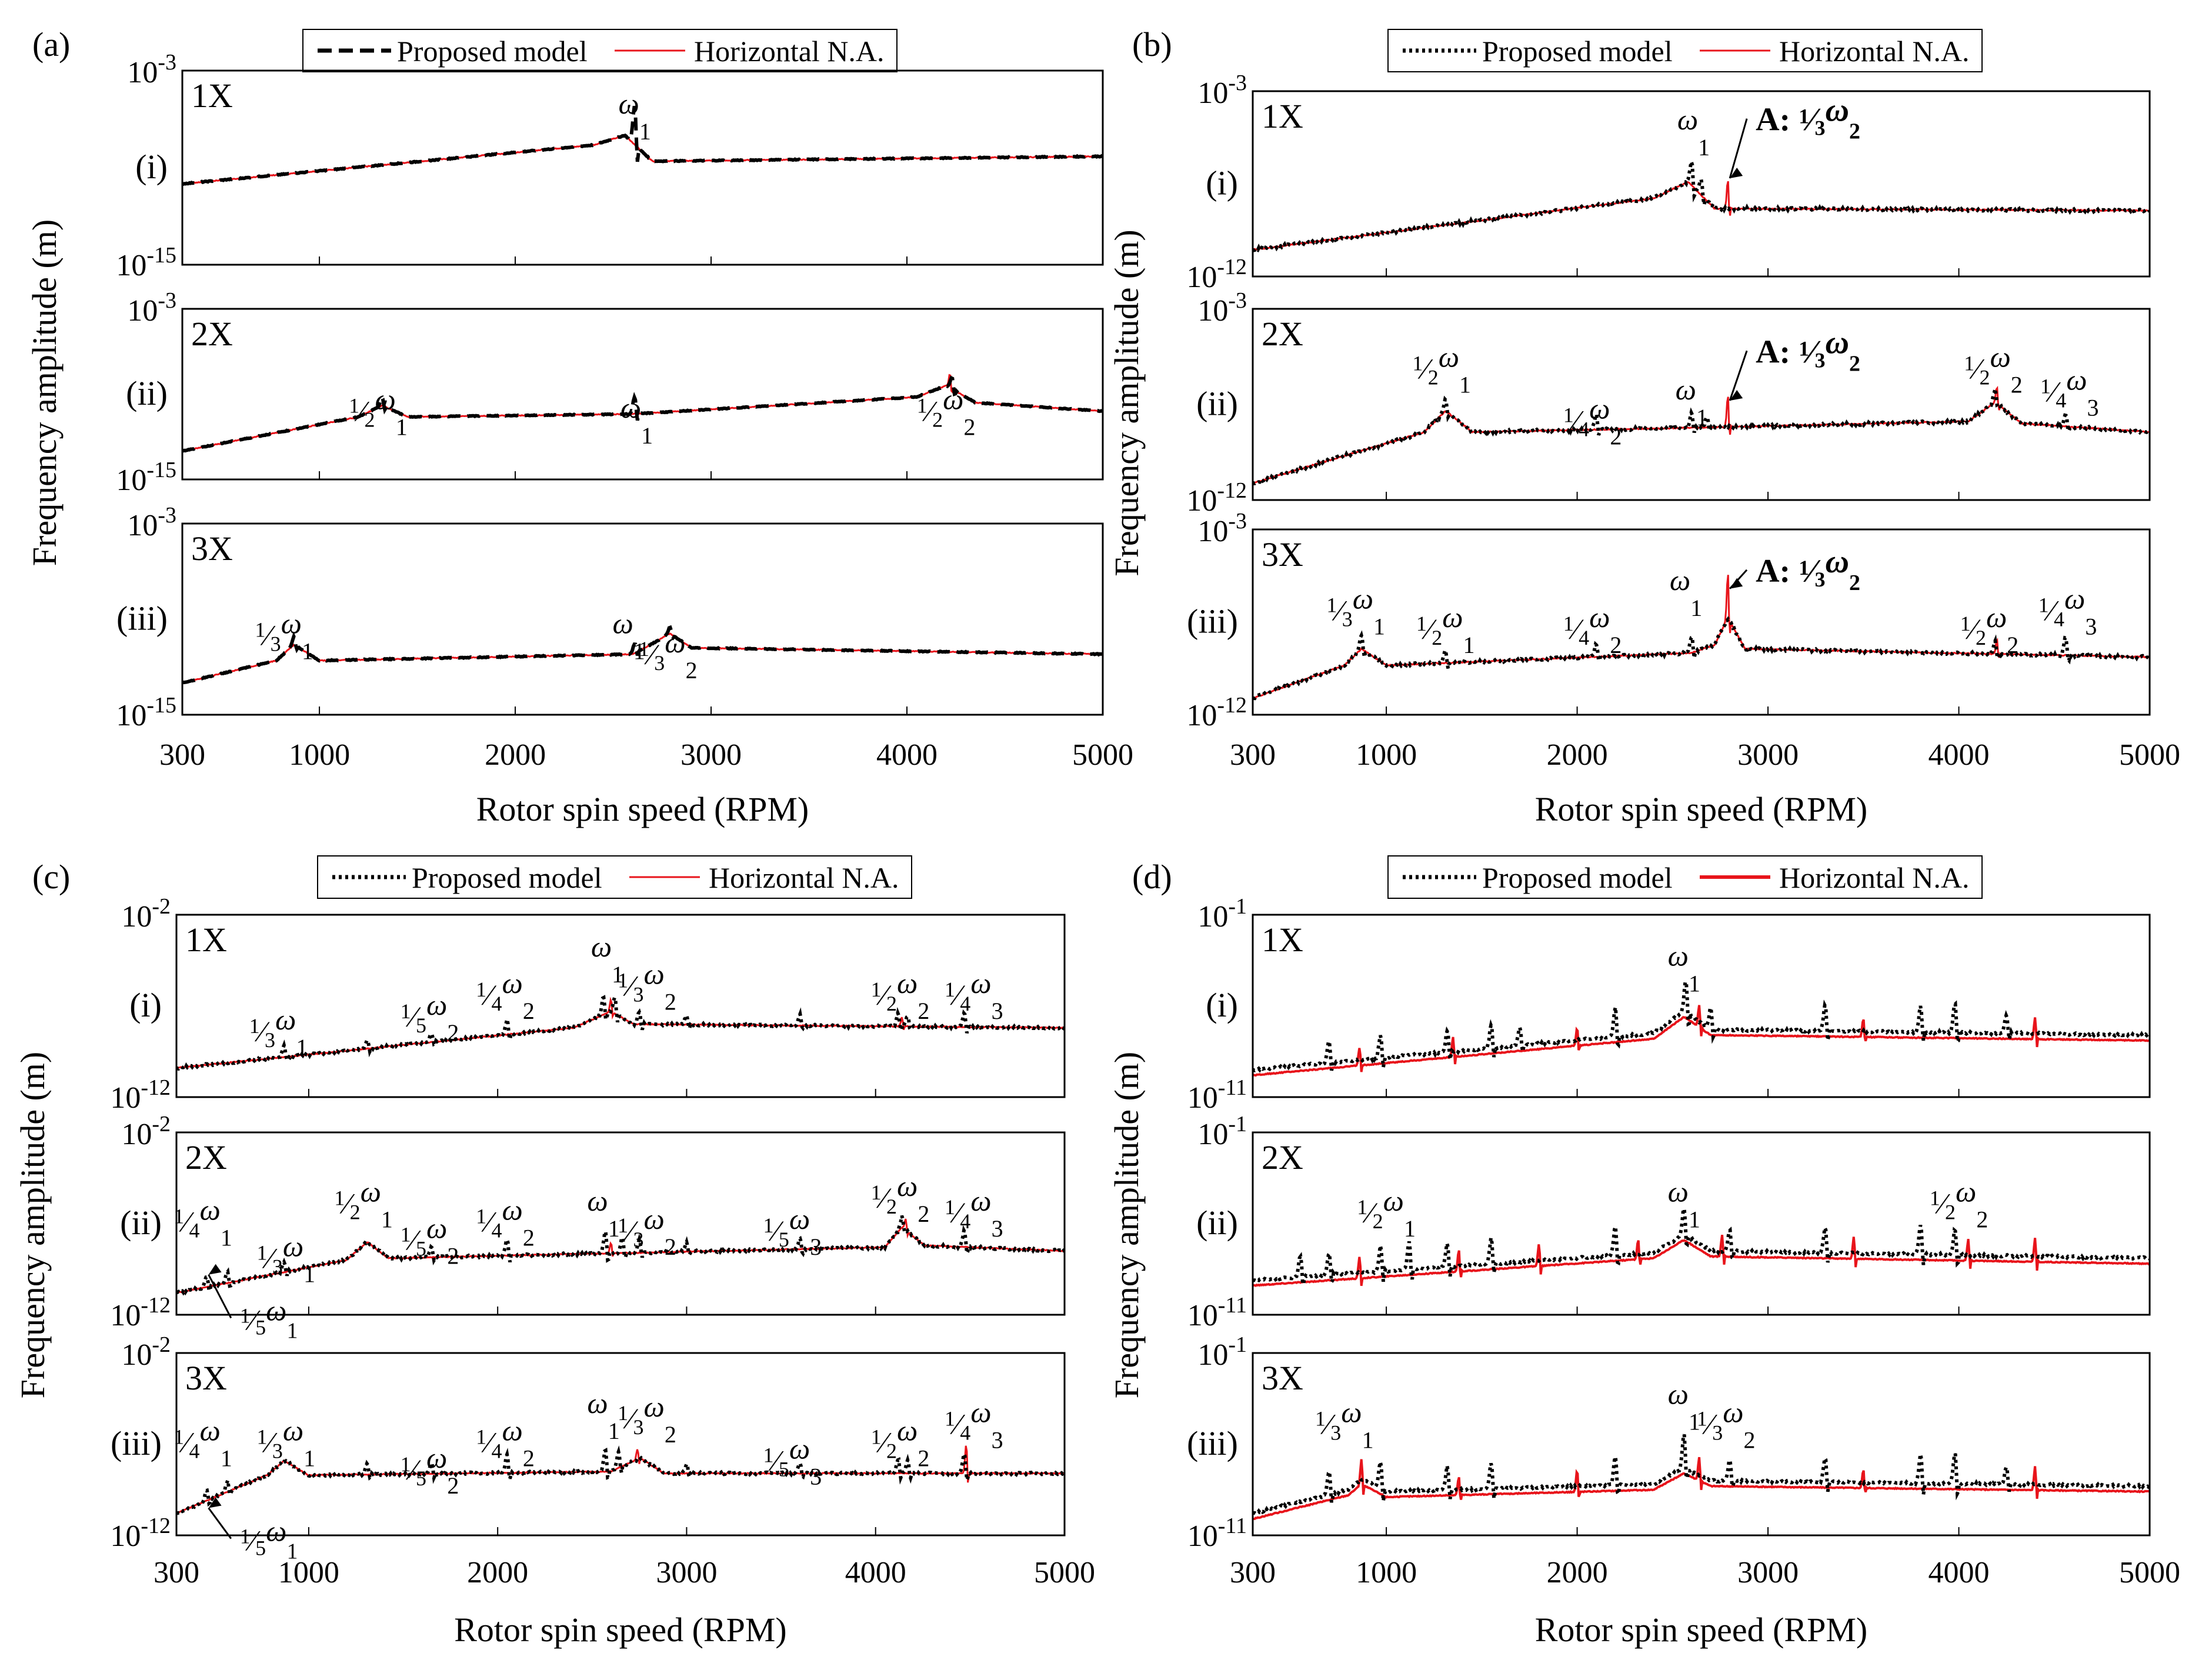 This screenshot has width=2212, height=1673. I want to click on panel-tag: (b), so click(1152, 44).